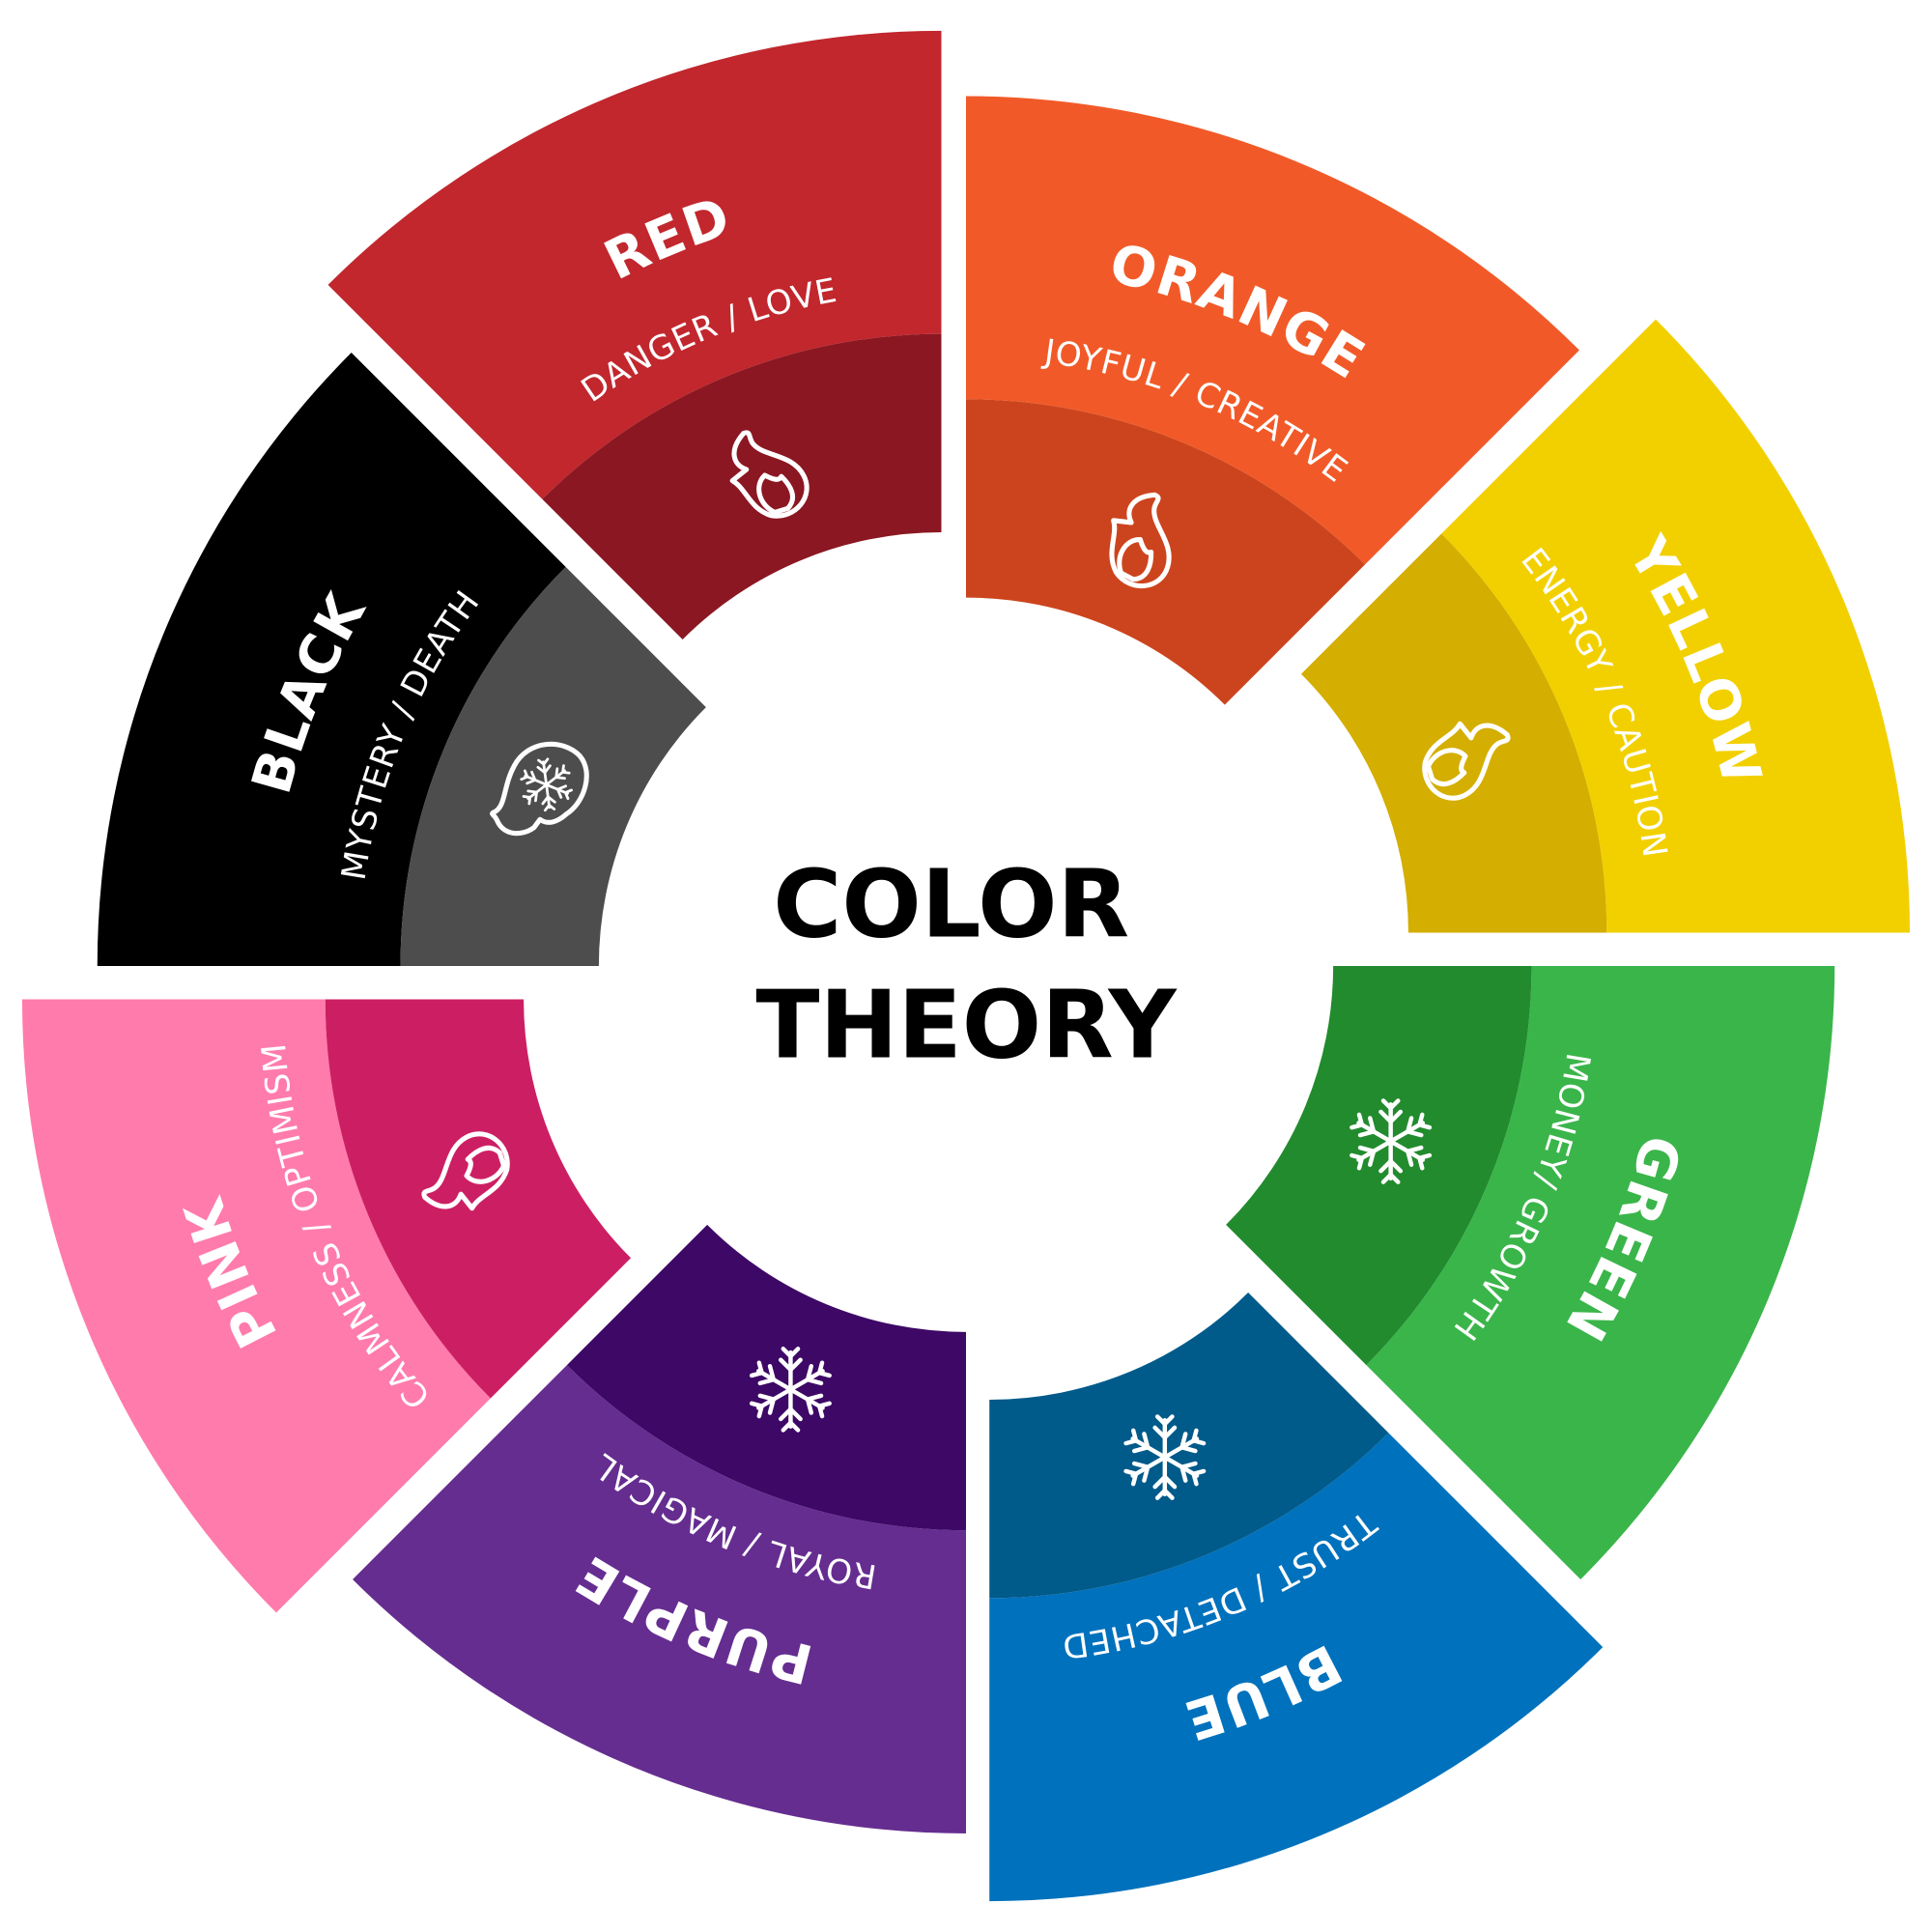 Image resolution: width=1932 pixels, height=1932 pixels. I want to click on segment-black-inner-band, so click(553, 766).